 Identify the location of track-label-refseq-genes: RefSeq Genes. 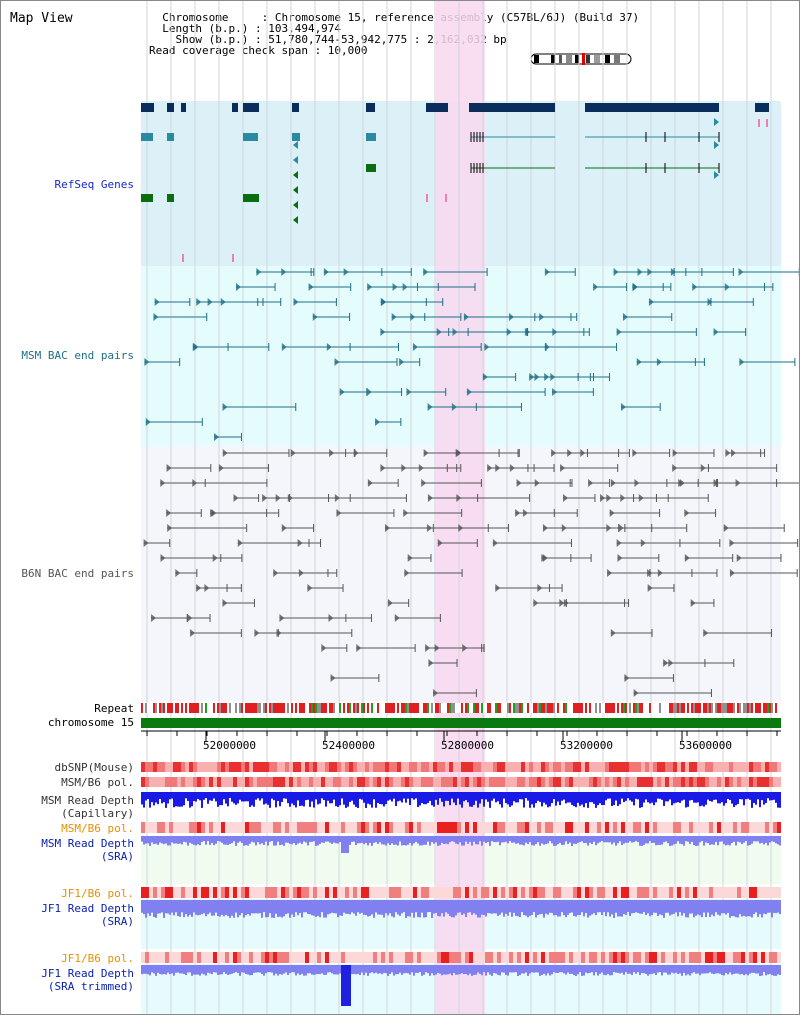
(94, 184).